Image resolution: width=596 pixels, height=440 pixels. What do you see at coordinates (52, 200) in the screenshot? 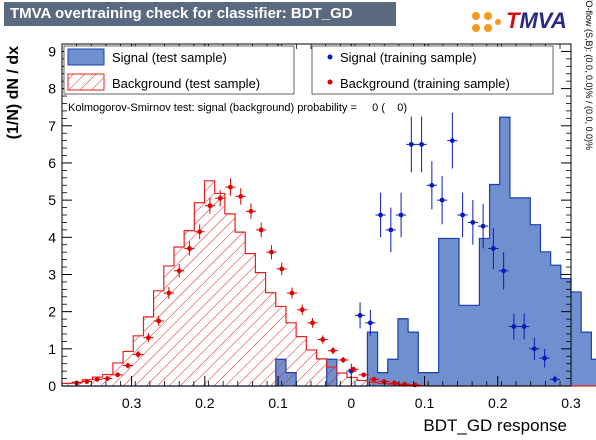
I see `y-tick-label: 5` at bounding box center [52, 200].